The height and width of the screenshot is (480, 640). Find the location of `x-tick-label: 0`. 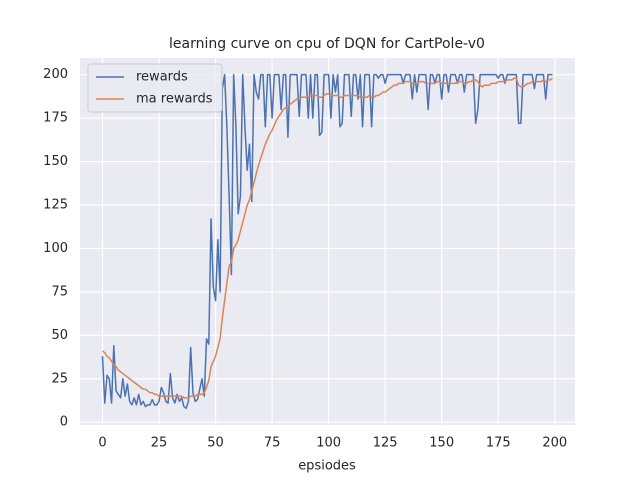

x-tick-label: 0 is located at coordinates (102, 443).